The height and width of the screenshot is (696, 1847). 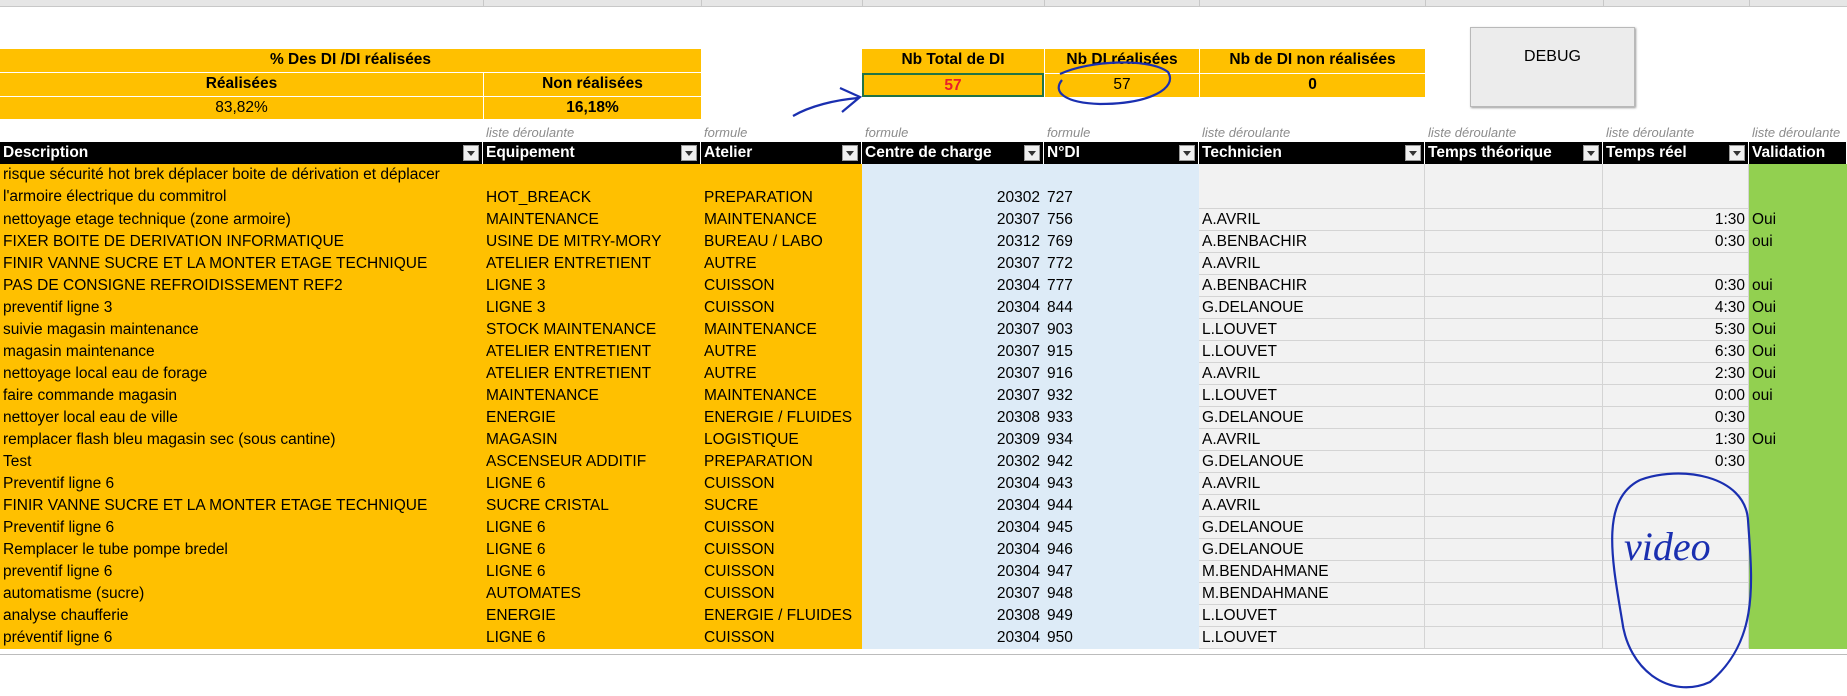 What do you see at coordinates (923, 675) in the screenshot?
I see `sheet-bottom` at bounding box center [923, 675].